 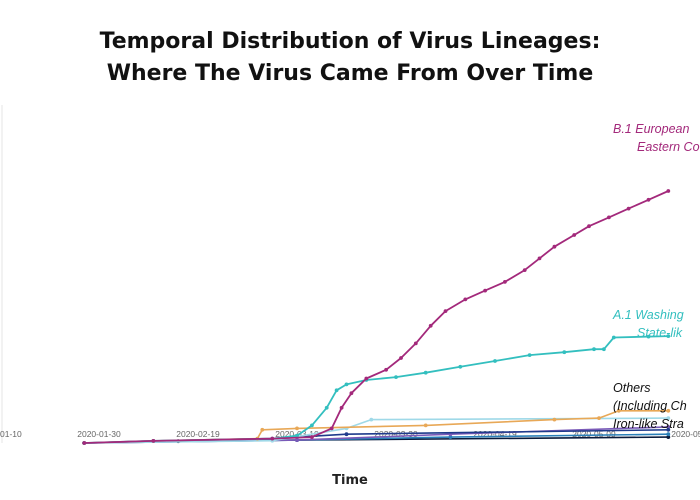 What do you see at coordinates (632, 388) in the screenshot?
I see `series-label: Others` at bounding box center [632, 388].